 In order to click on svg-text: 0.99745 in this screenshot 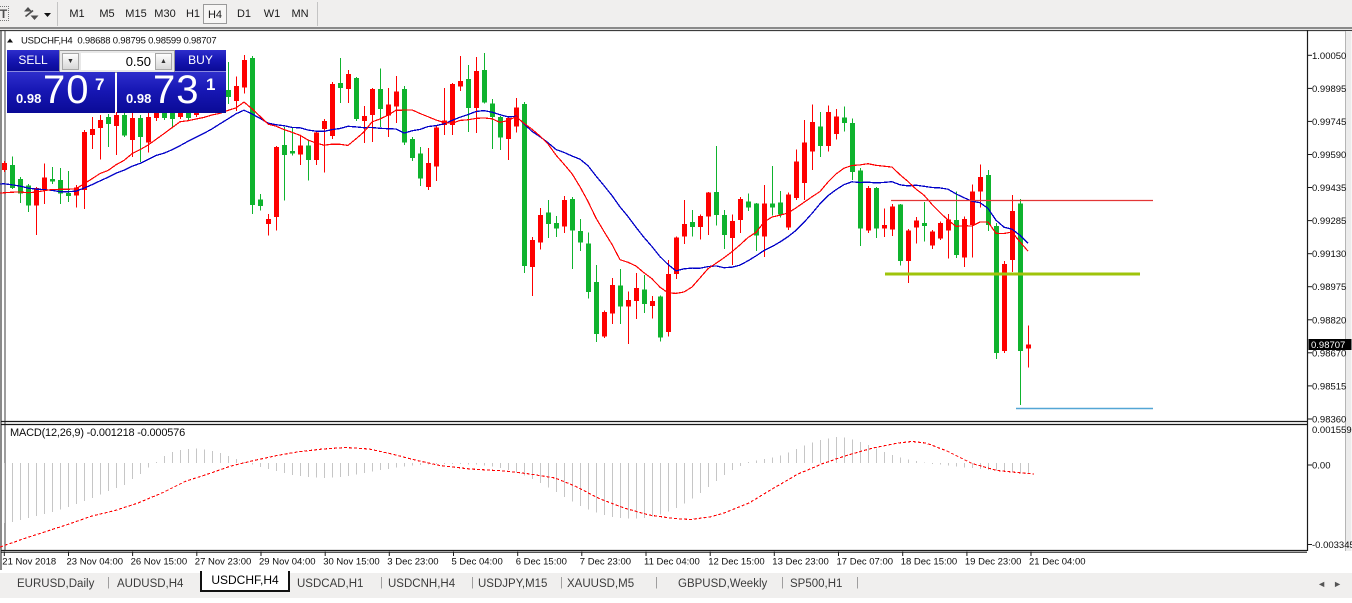, I will do `click(1329, 122)`.